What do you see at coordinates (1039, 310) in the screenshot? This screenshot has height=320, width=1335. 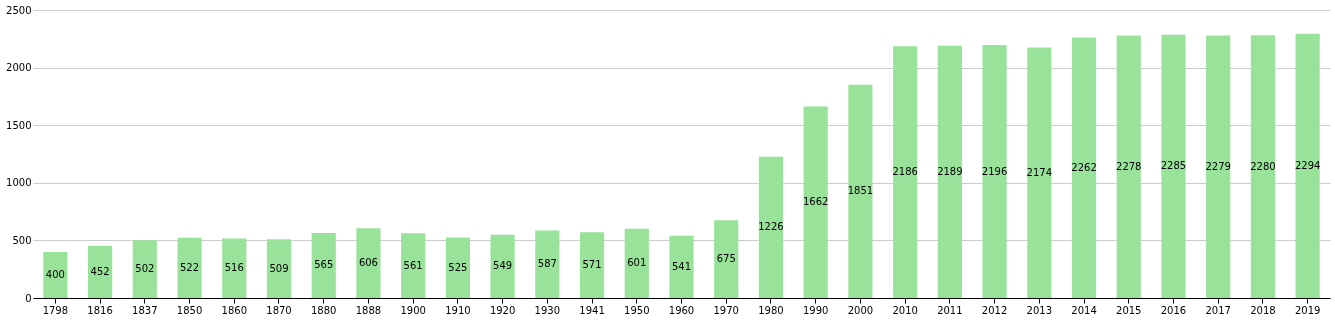 I see `x-tick-label: 2013` at bounding box center [1039, 310].